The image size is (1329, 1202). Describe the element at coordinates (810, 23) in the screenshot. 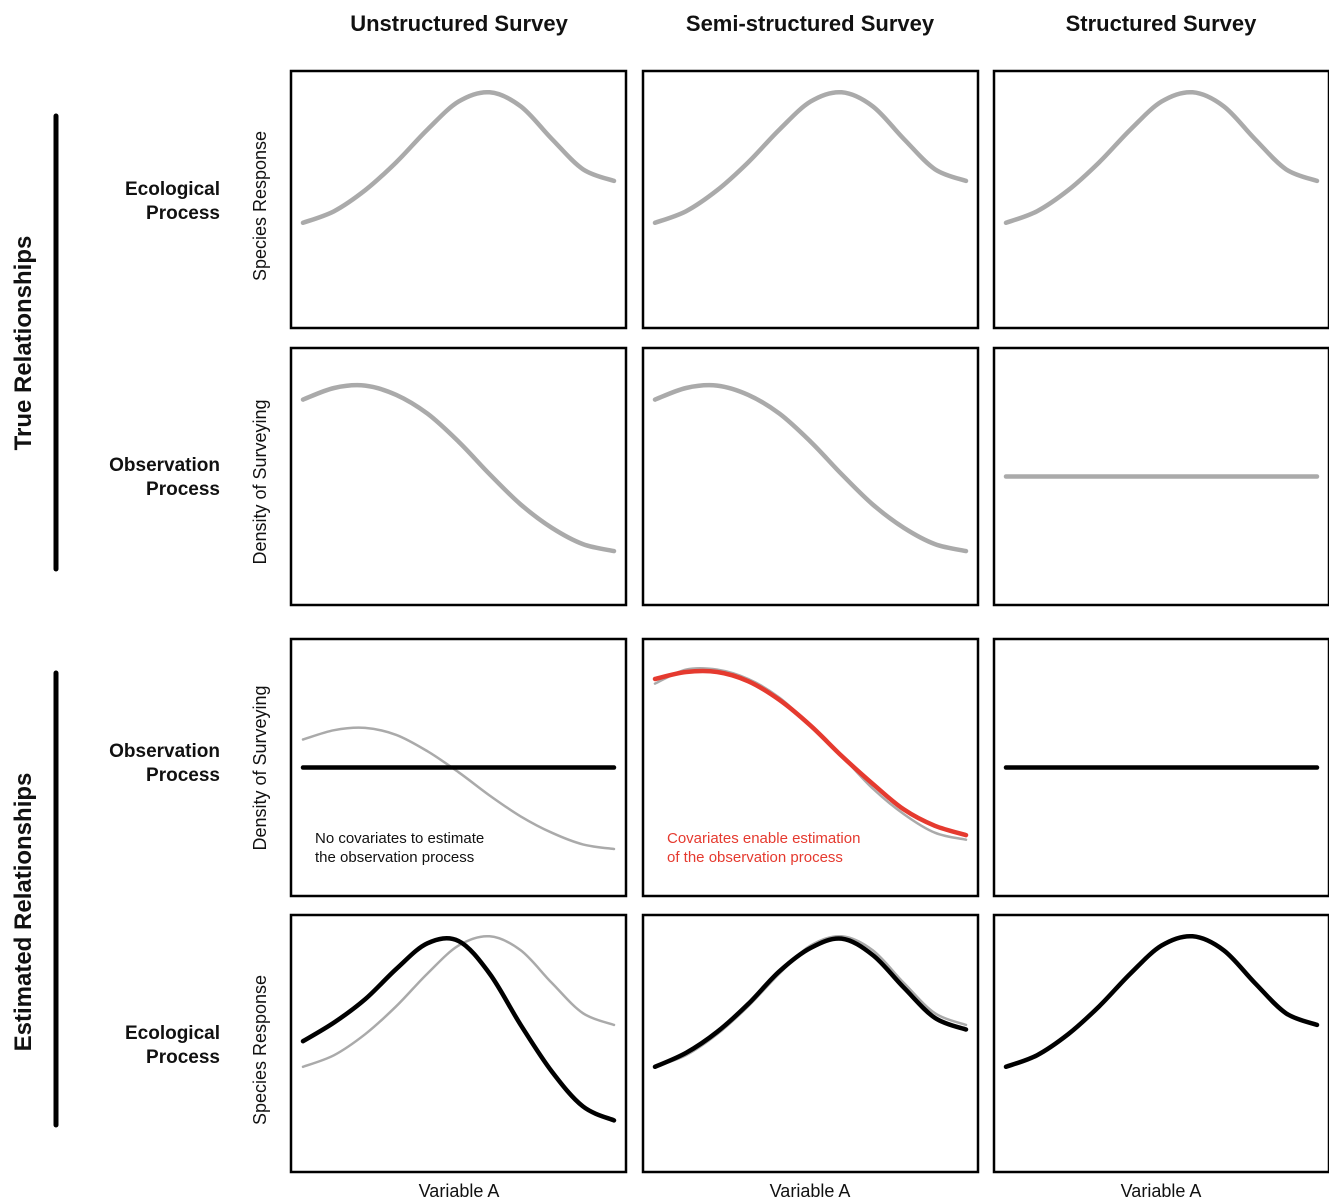

I see `column-title-semi-structured: Semi-structured Survey` at that location.